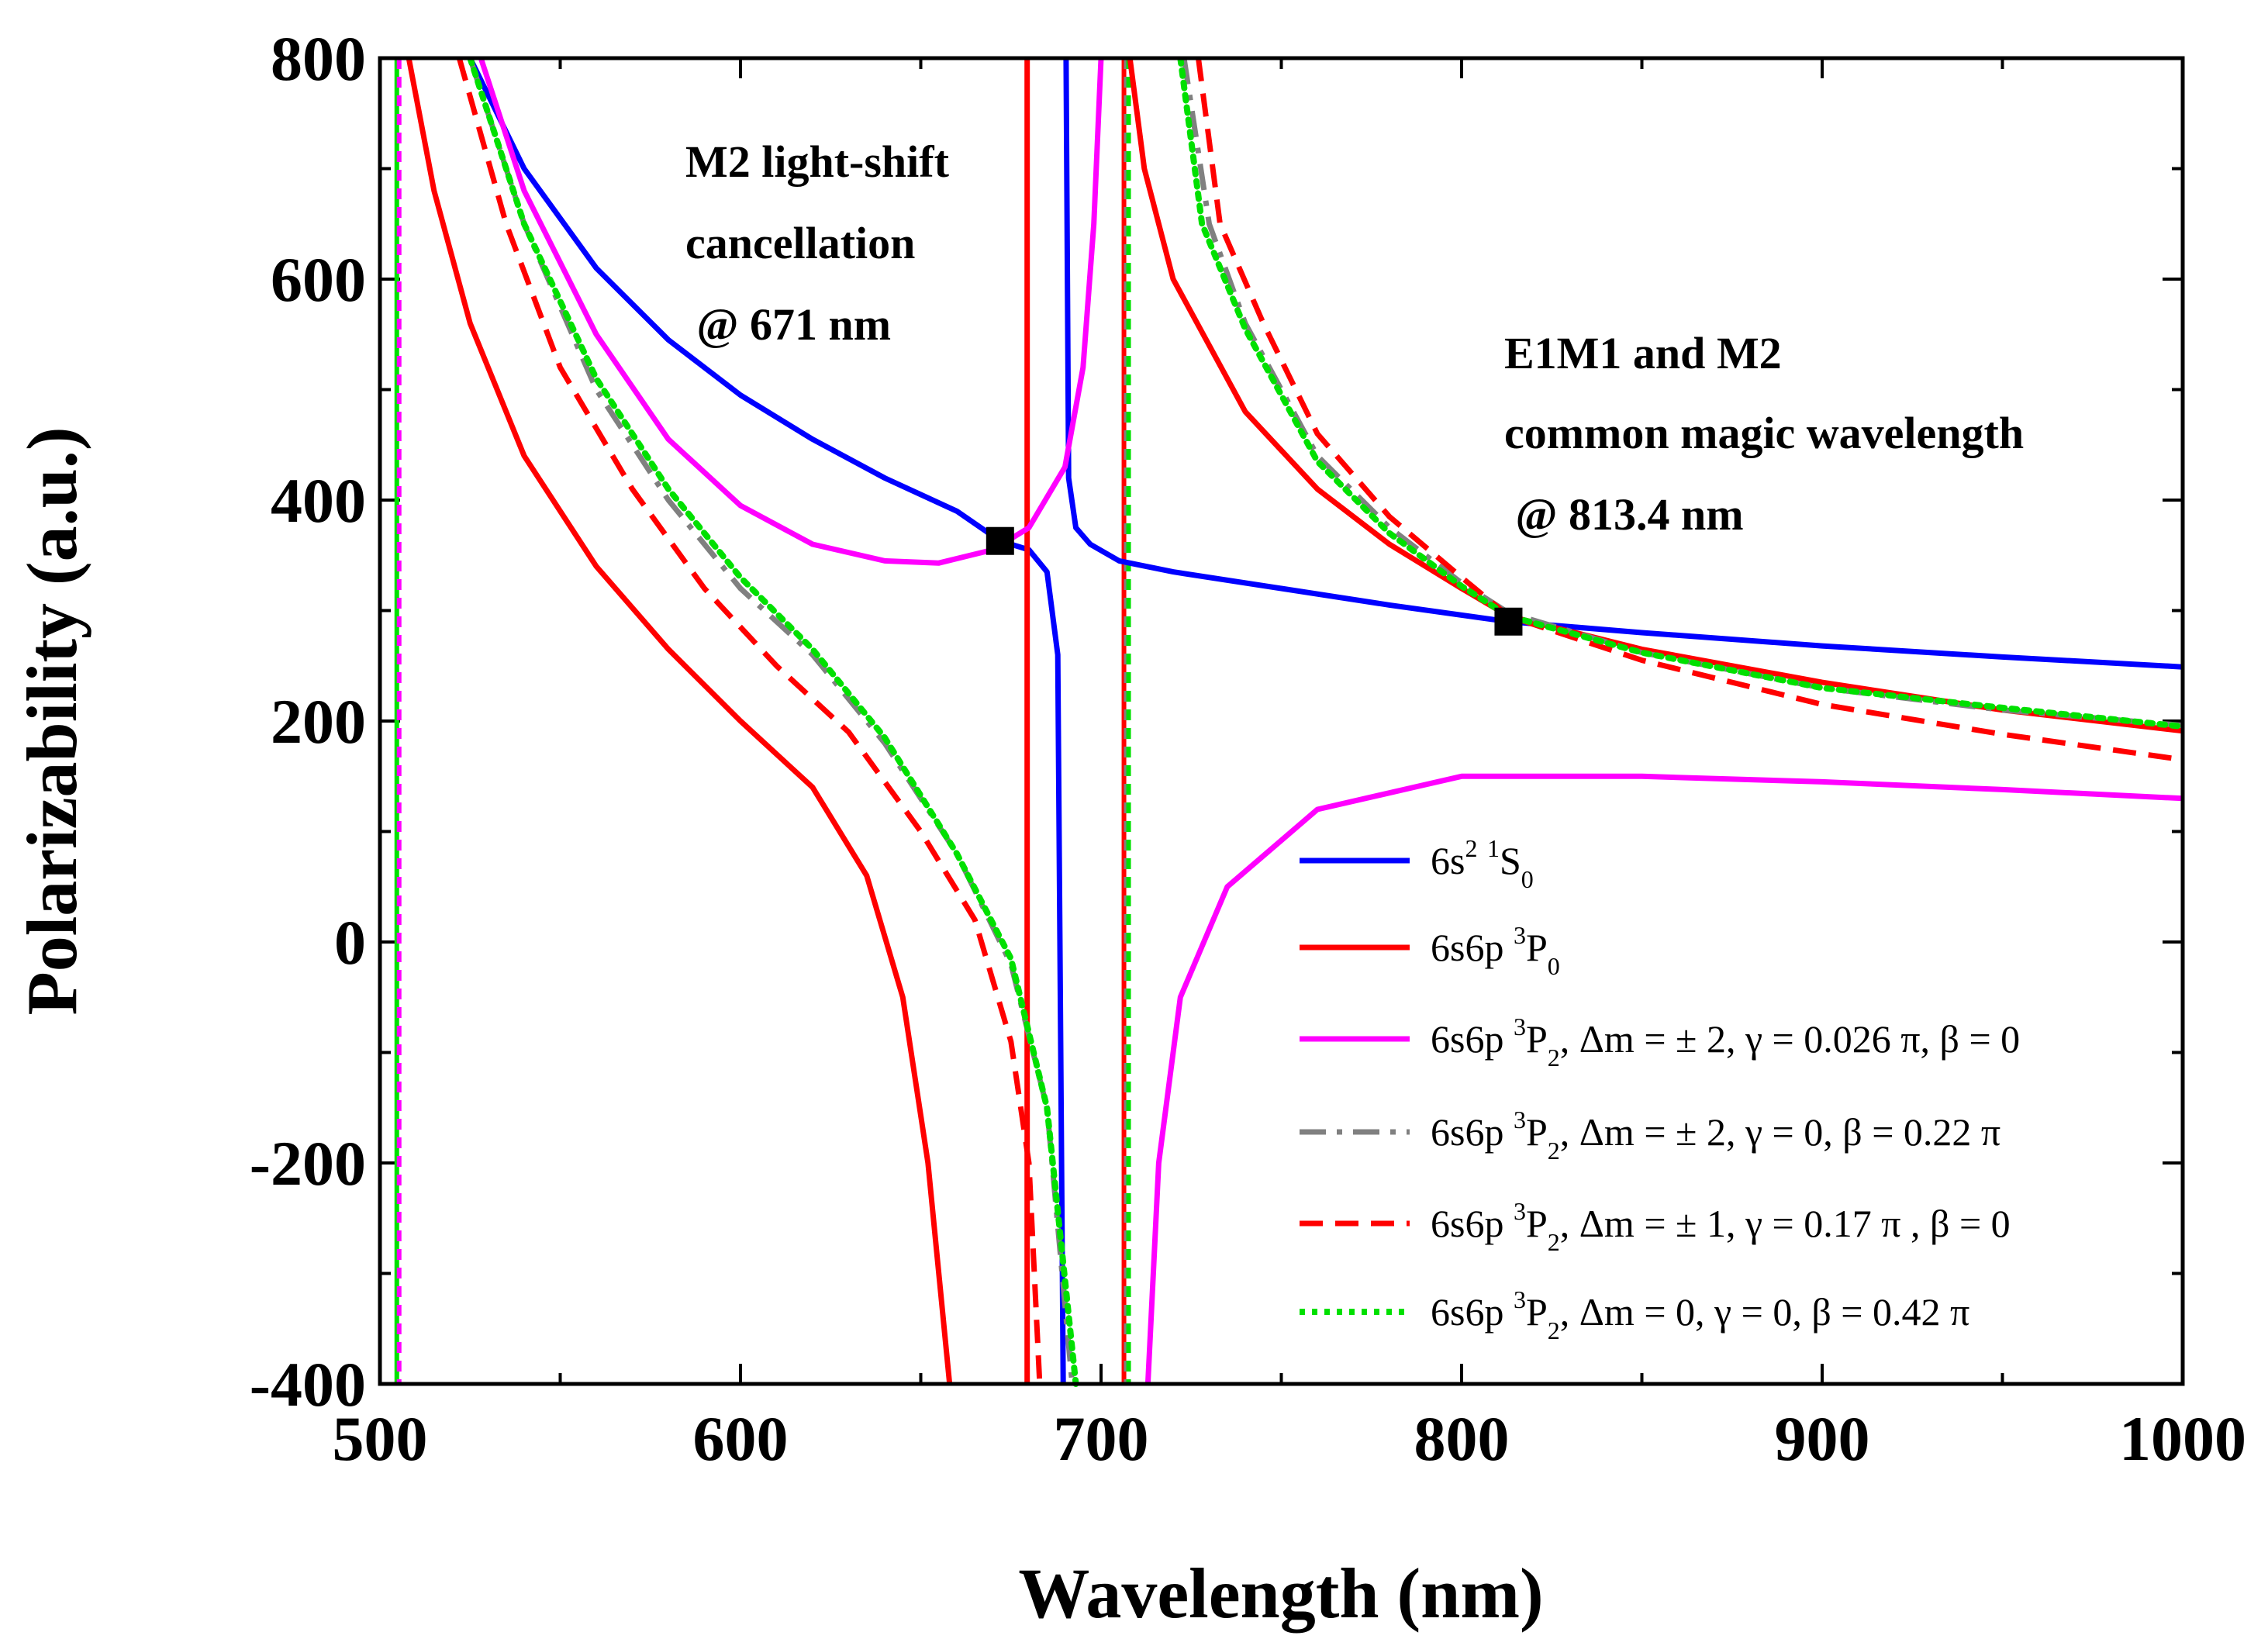 This screenshot has height=1639, width=2268. I want to click on y-tick-label: 600, so click(318, 279).